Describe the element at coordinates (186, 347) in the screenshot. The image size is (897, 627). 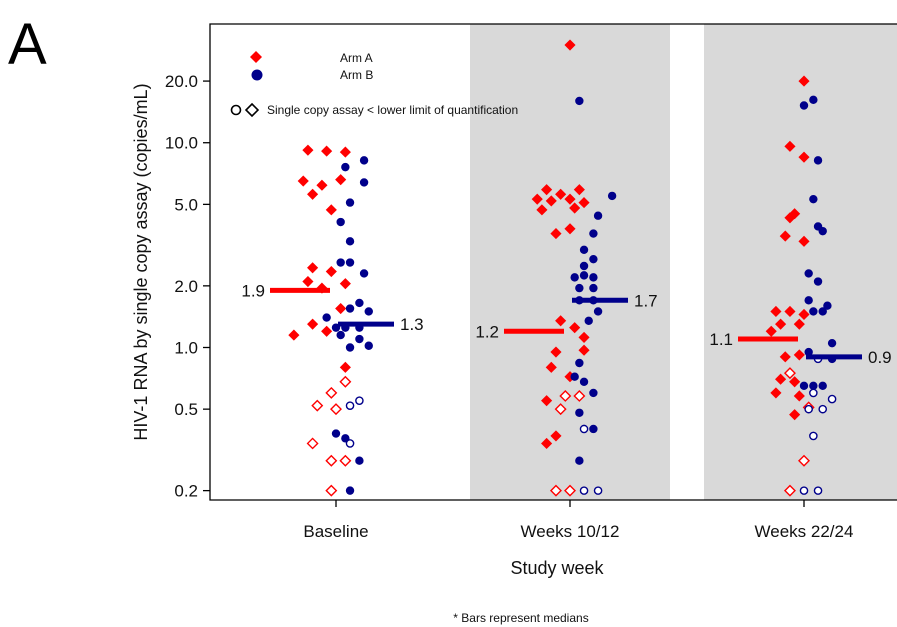
I see `y-tick-label: 1.0` at that location.